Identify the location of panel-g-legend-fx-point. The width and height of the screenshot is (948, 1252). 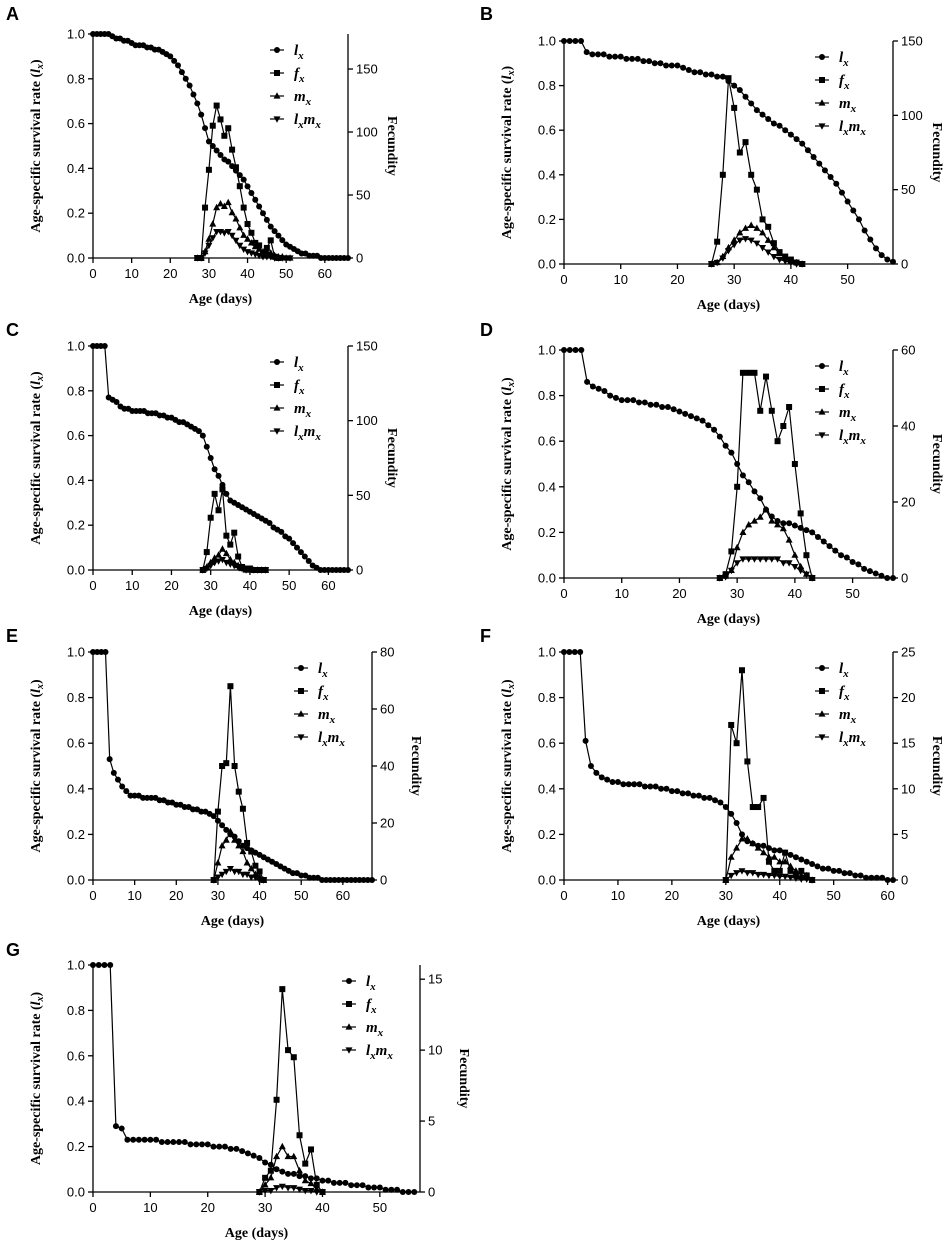
(349, 1004).